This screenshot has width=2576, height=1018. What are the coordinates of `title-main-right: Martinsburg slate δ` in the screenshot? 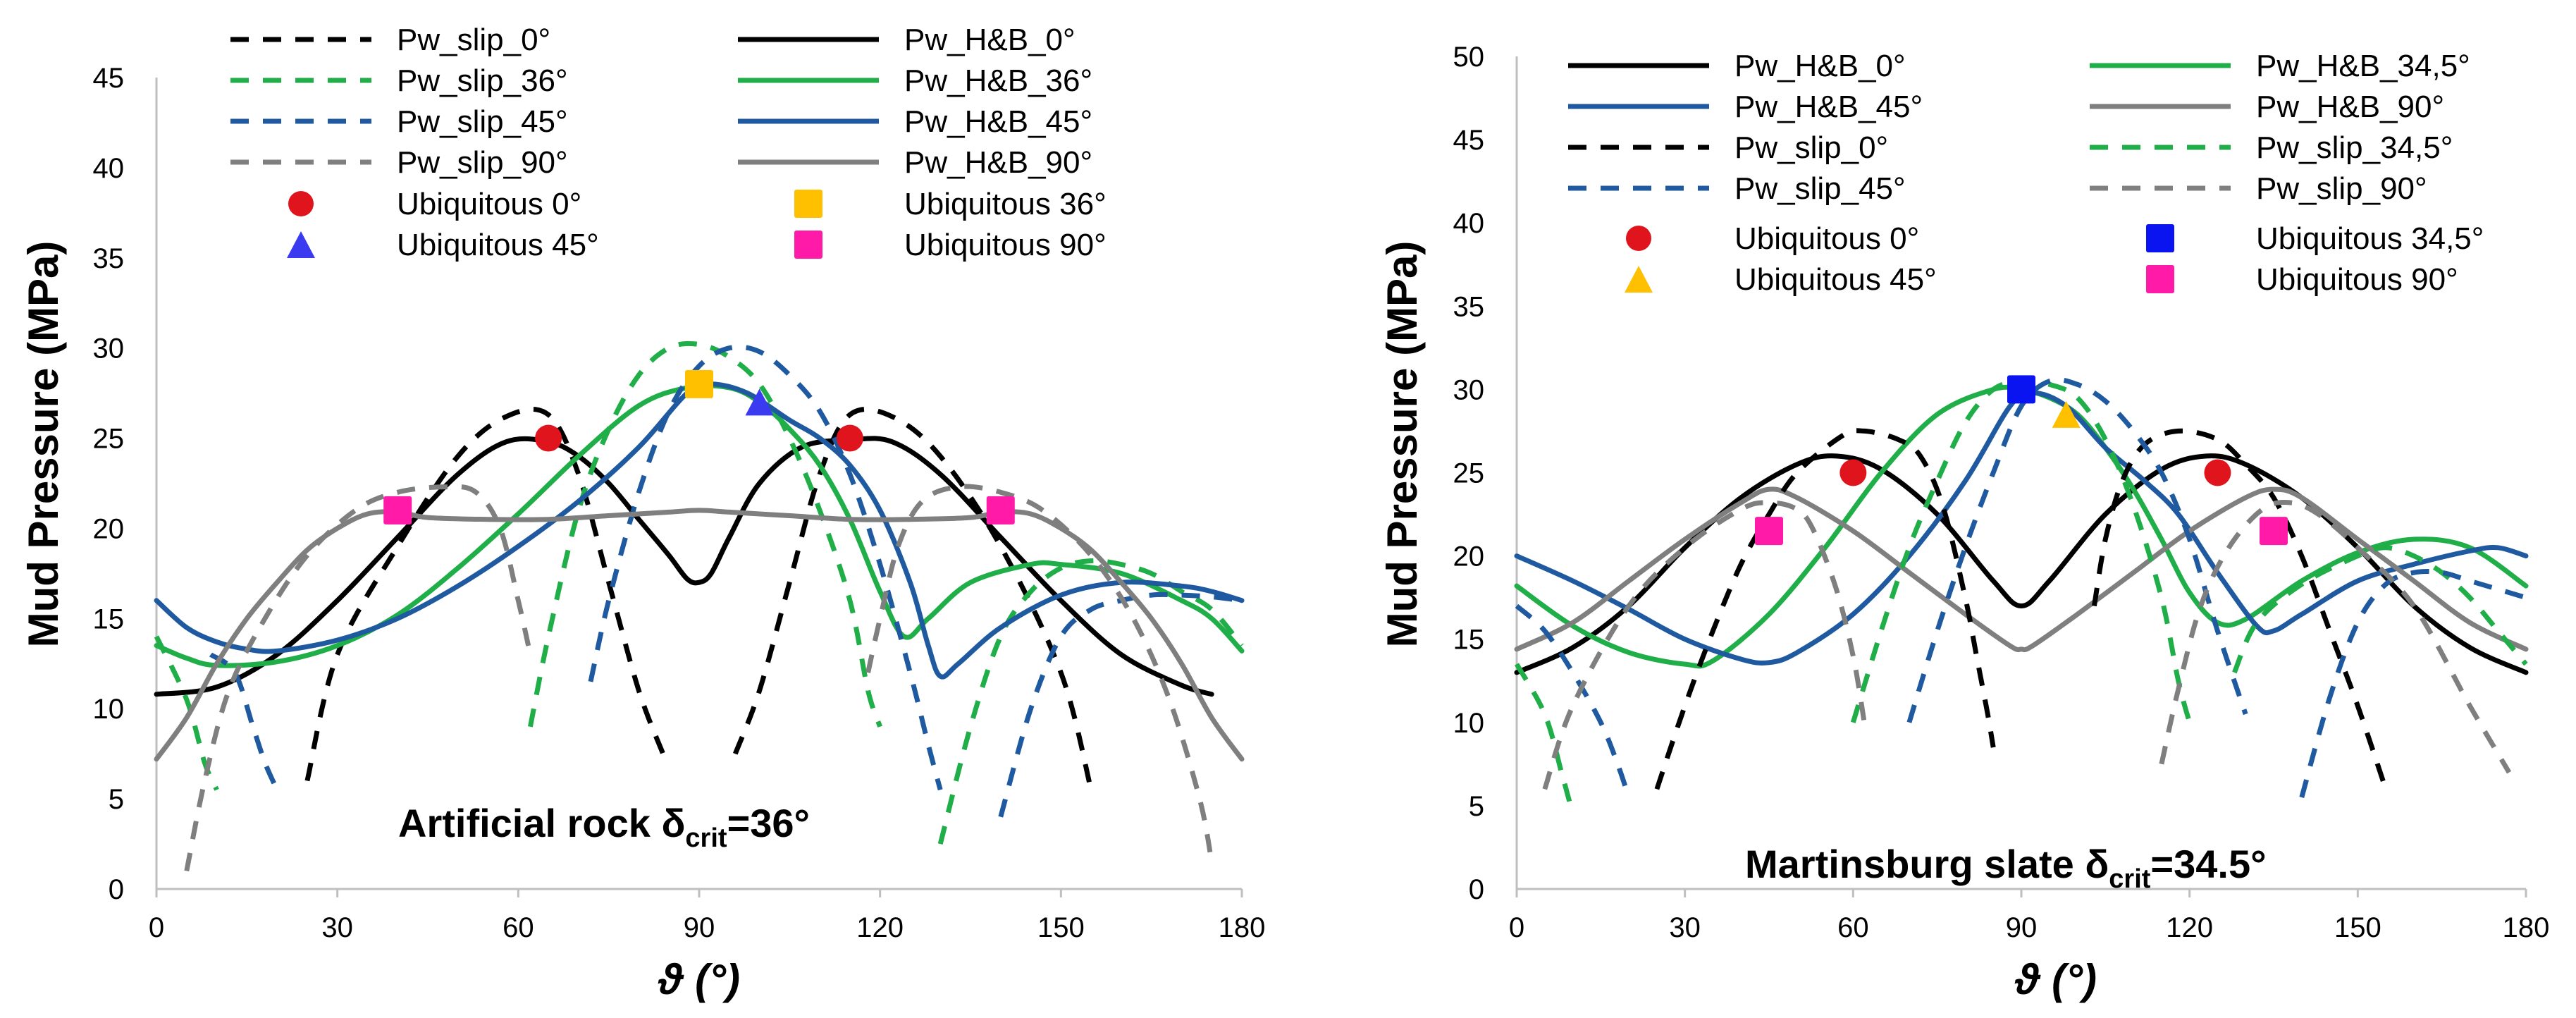 It's located at (1927, 864).